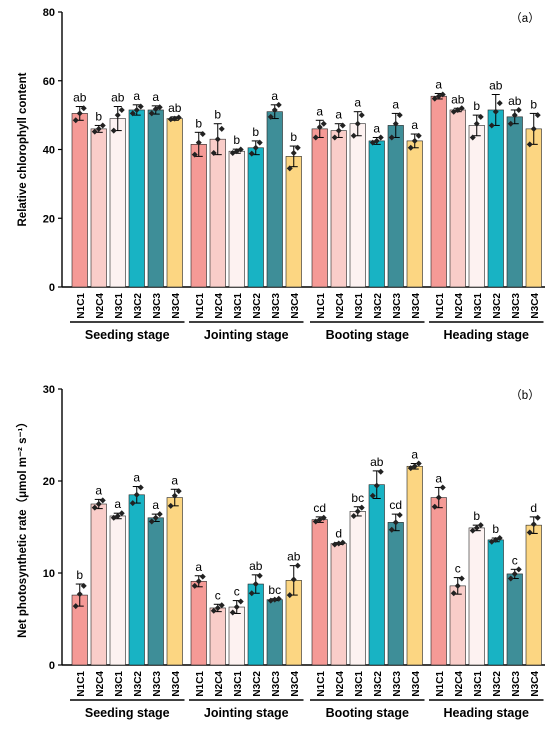  I want to click on significance-label: cd, so click(319, 508).